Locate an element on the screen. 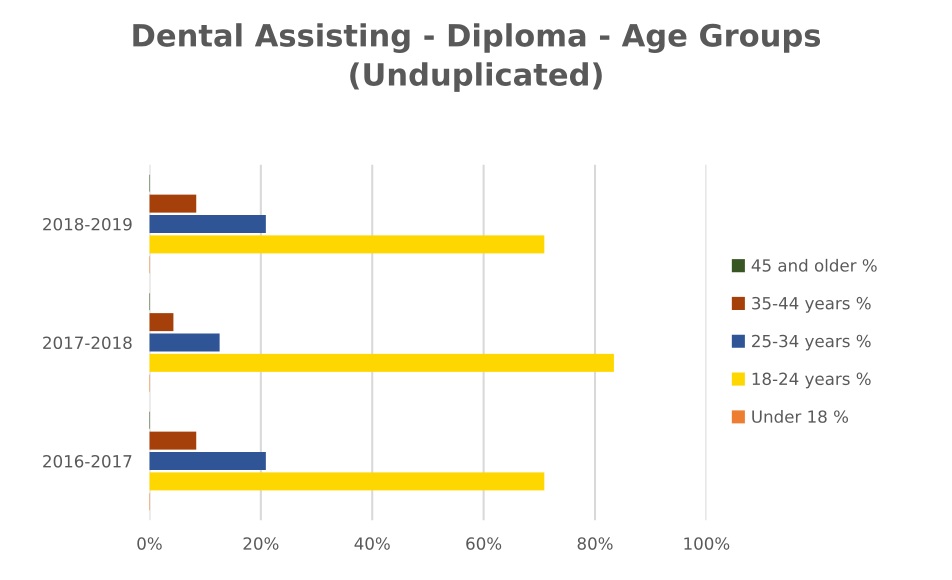 The image size is (952, 580). x-tick-label: 40% is located at coordinates (372, 543).